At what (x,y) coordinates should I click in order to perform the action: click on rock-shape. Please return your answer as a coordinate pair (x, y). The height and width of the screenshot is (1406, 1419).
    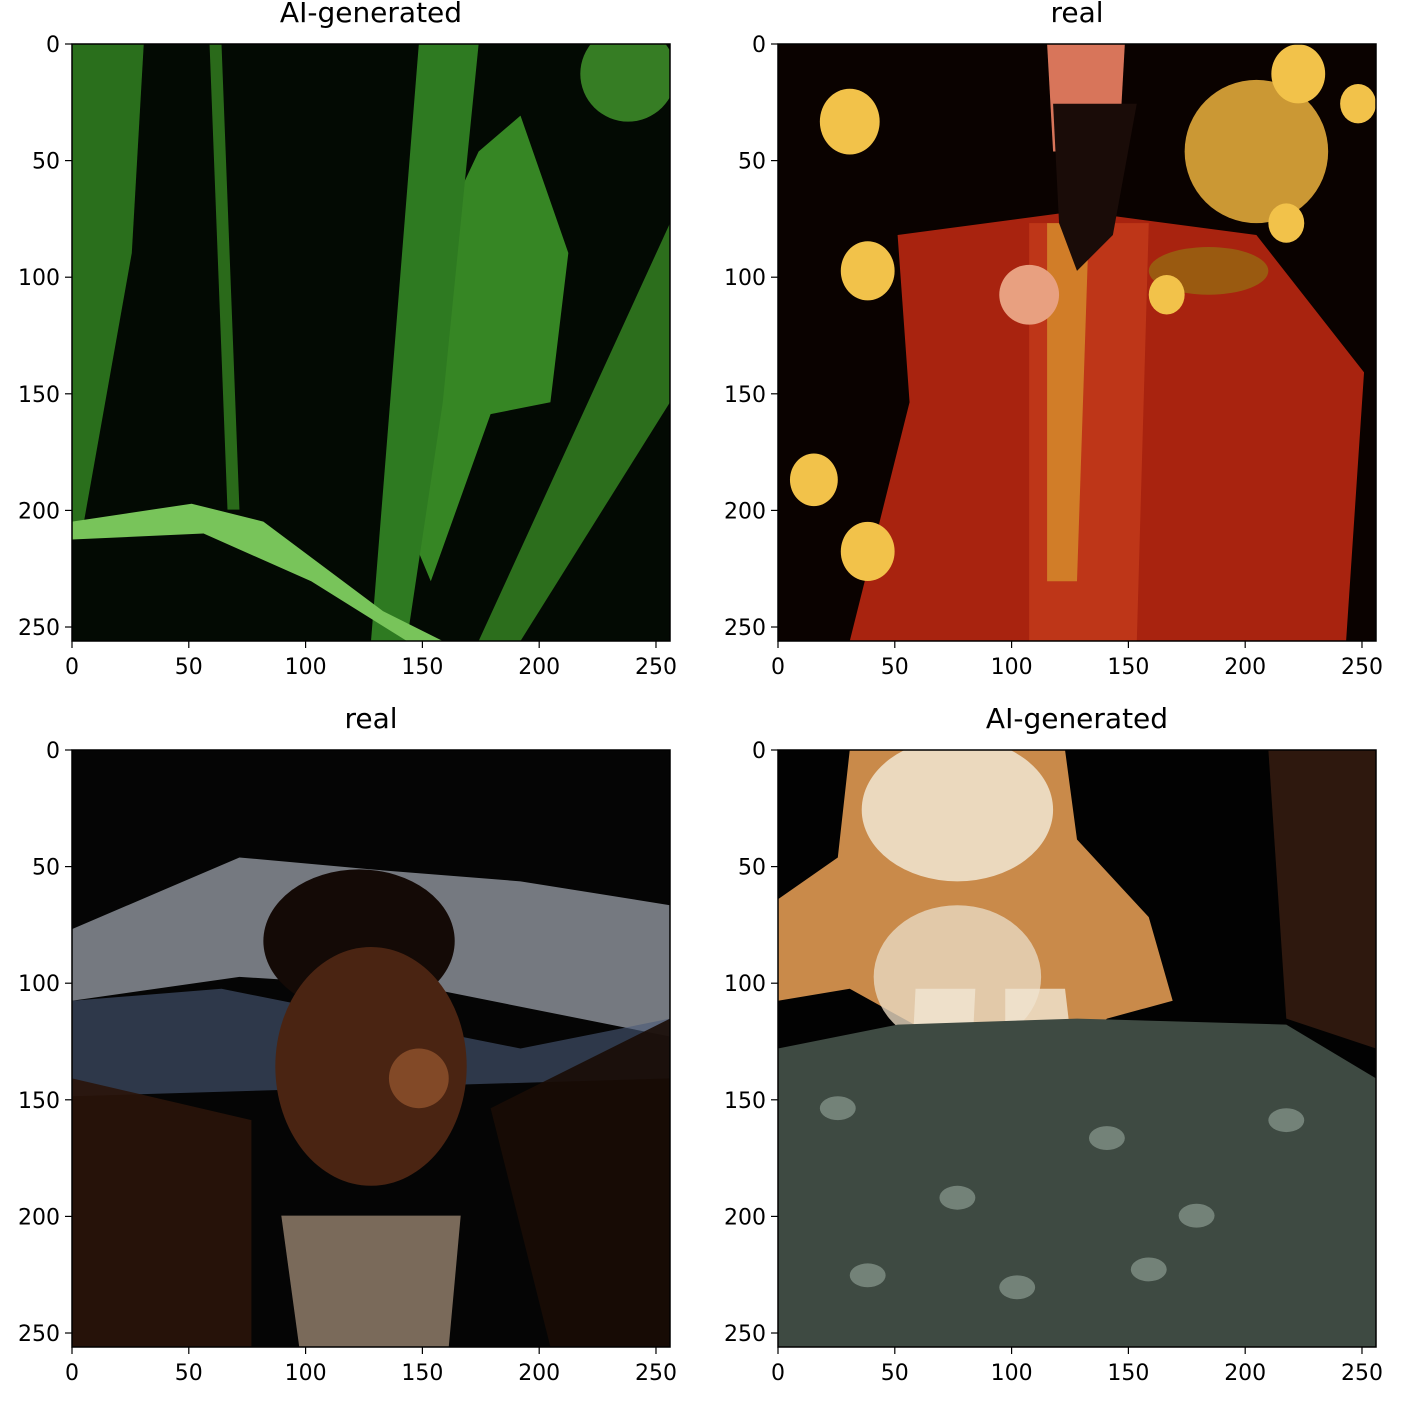
    Looking at the image, I should click on (1077, 1182).